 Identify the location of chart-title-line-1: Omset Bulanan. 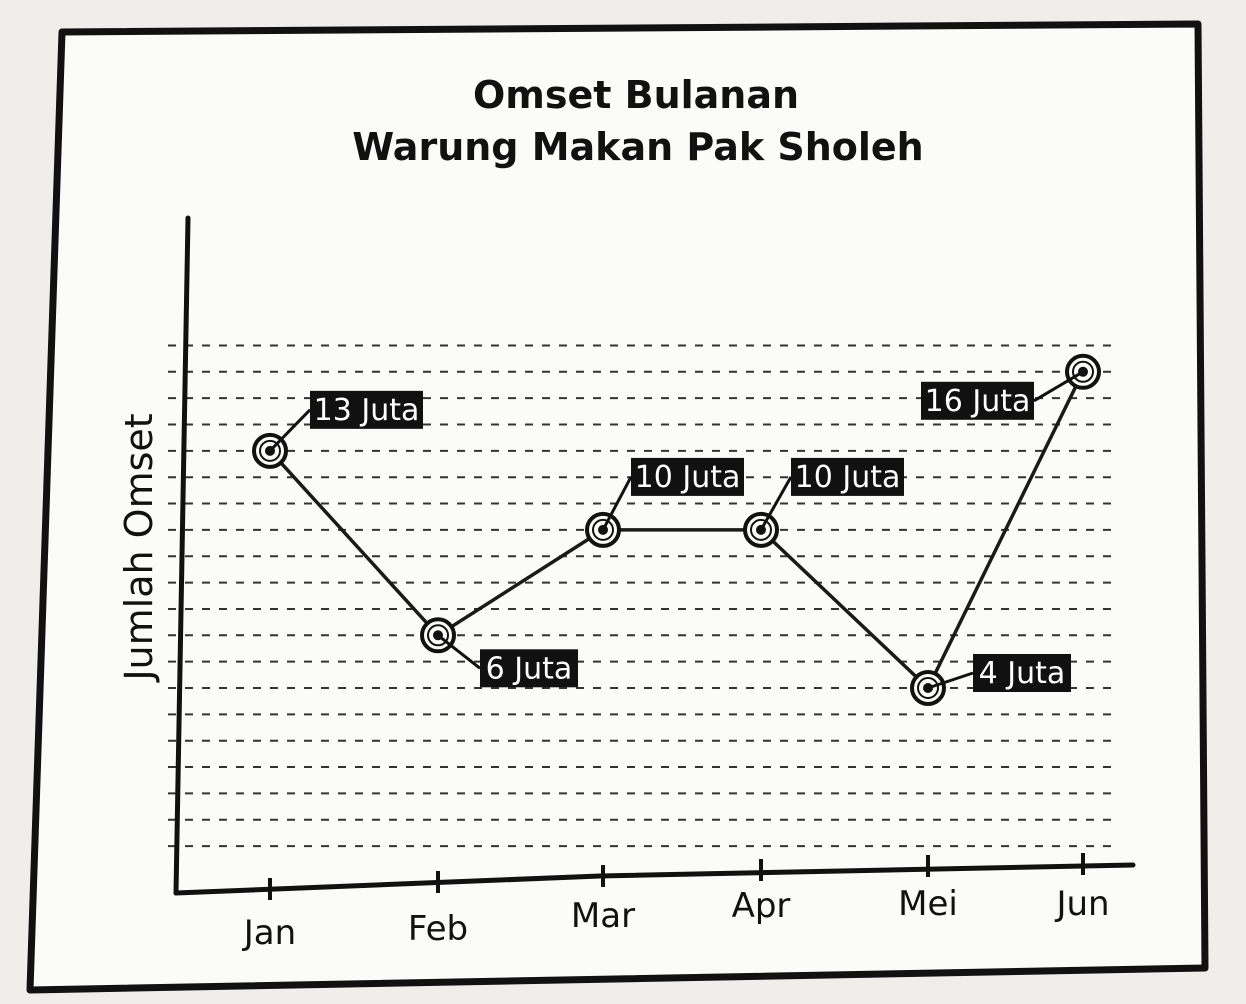
(636, 95).